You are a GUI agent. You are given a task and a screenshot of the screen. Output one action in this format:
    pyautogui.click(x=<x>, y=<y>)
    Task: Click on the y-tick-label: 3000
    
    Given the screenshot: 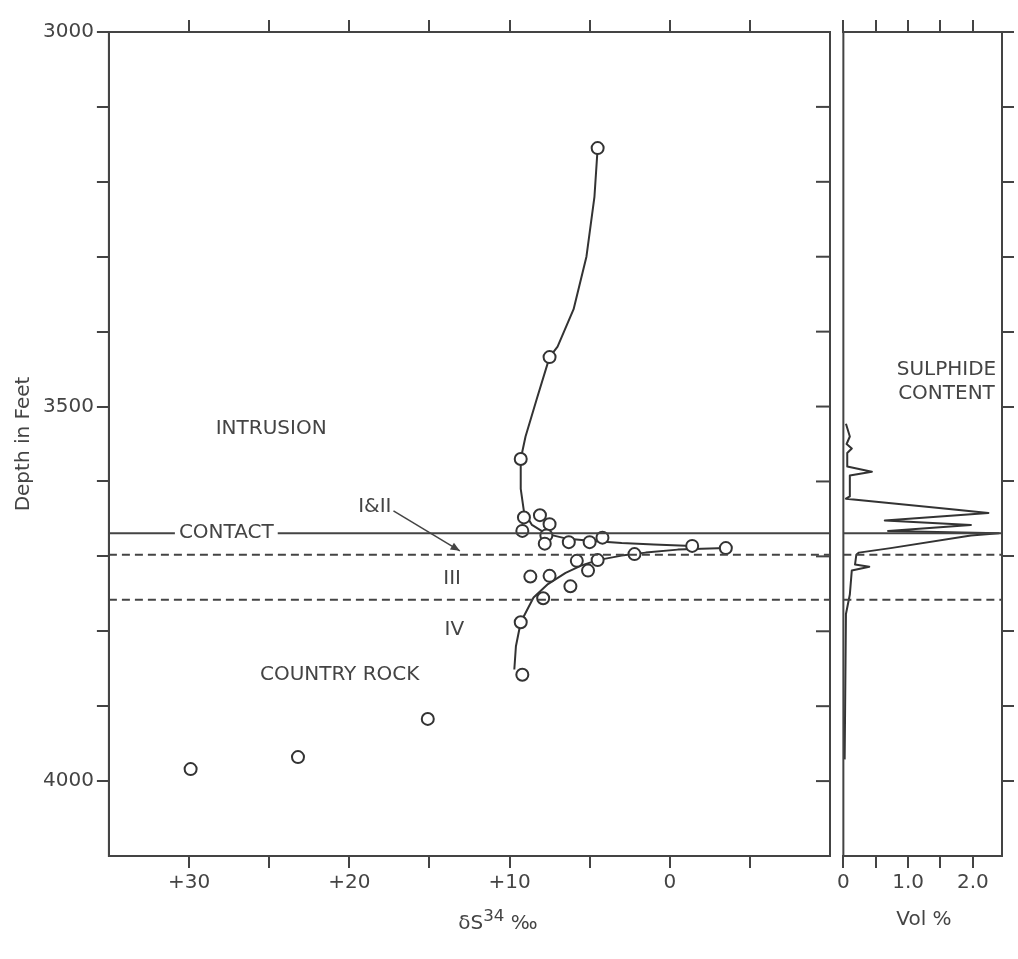 What is the action you would take?
    pyautogui.click(x=68, y=30)
    